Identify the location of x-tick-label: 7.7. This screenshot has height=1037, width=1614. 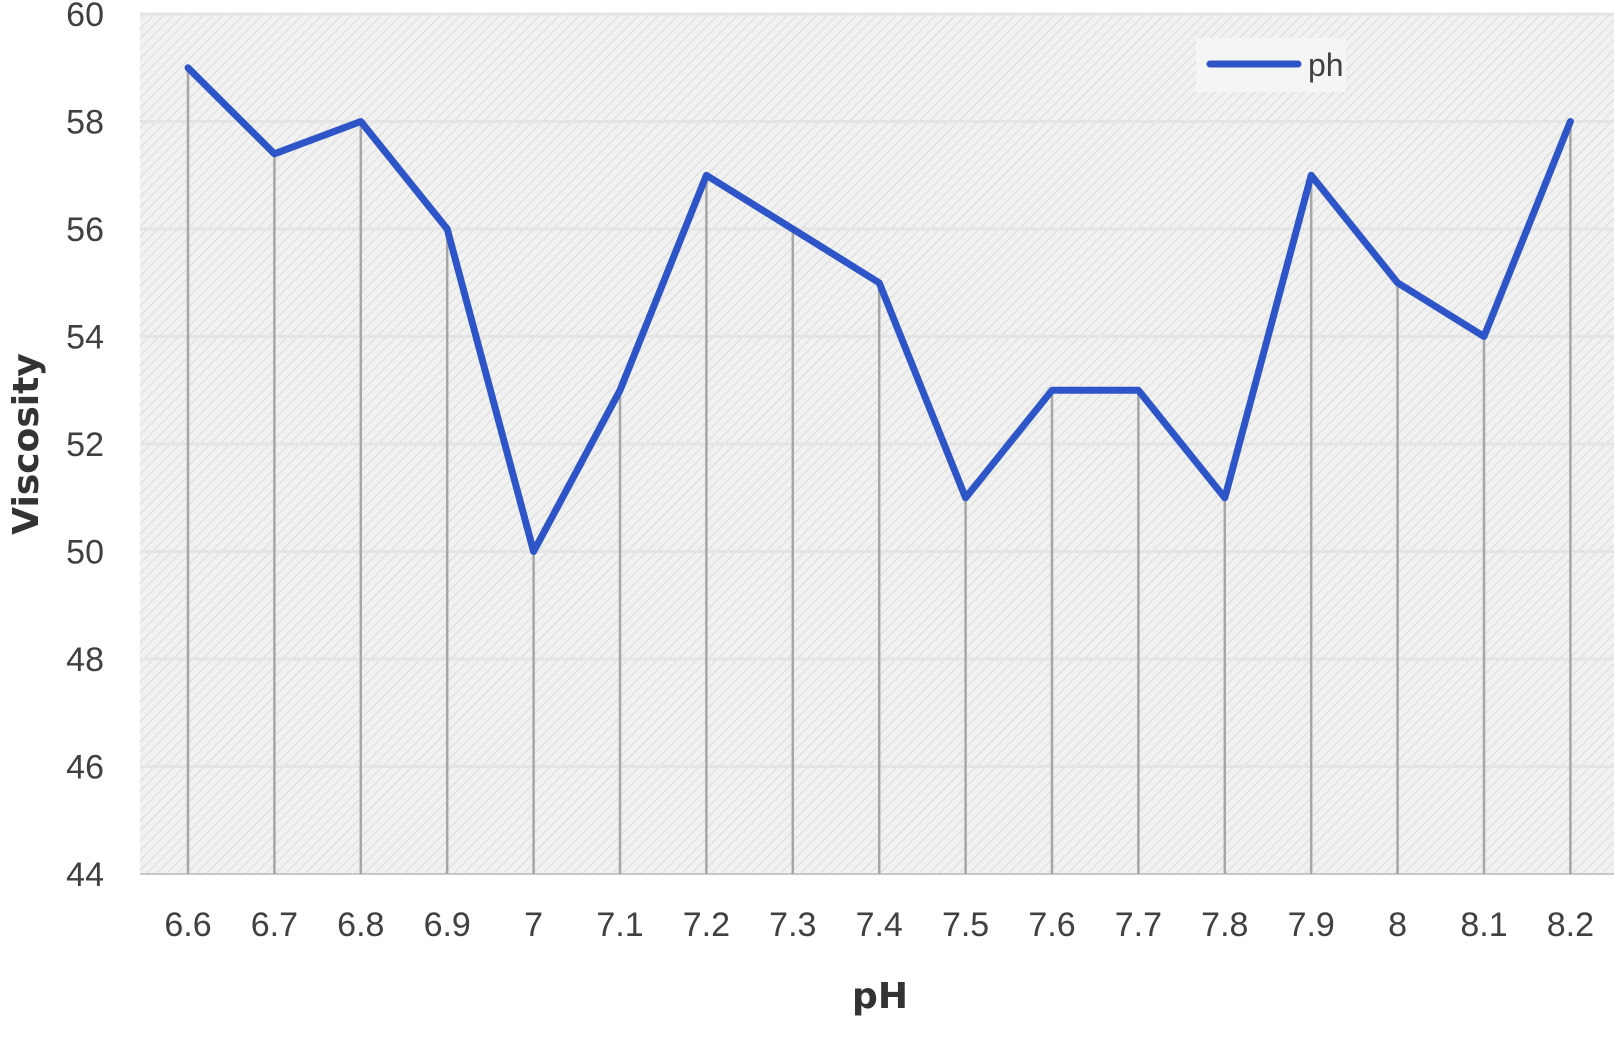
(1138, 925).